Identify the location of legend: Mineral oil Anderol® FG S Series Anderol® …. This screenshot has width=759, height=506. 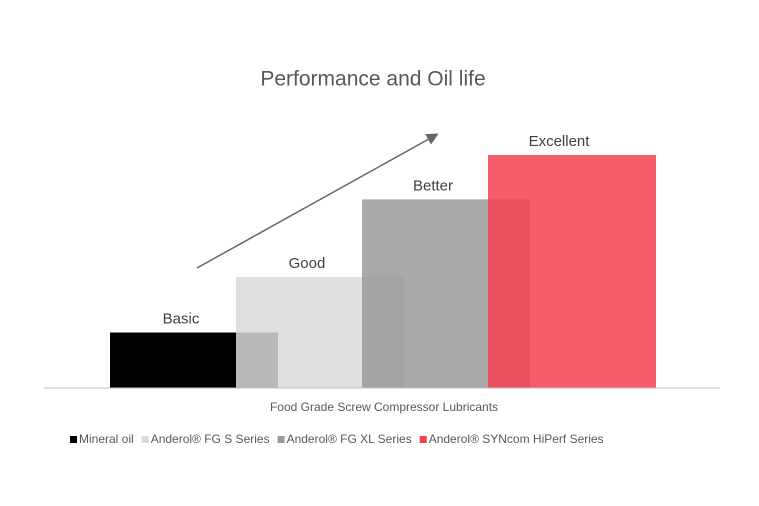
(337, 439).